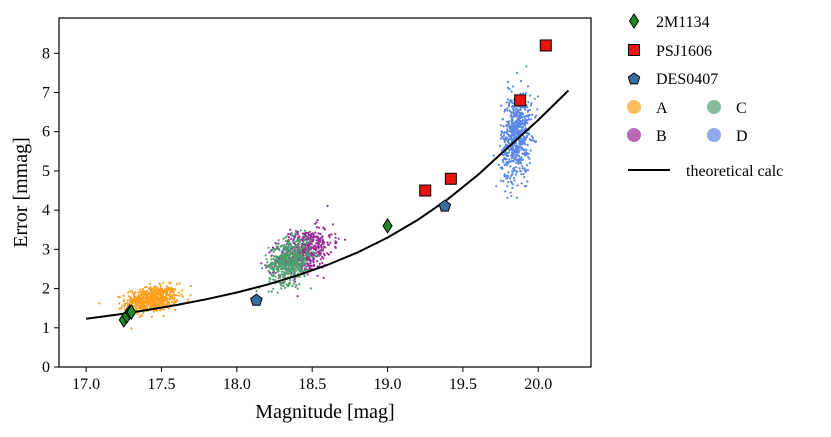 The image size is (831, 437). What do you see at coordinates (647, 136) in the screenshot?
I see `legend-item-b: B` at bounding box center [647, 136].